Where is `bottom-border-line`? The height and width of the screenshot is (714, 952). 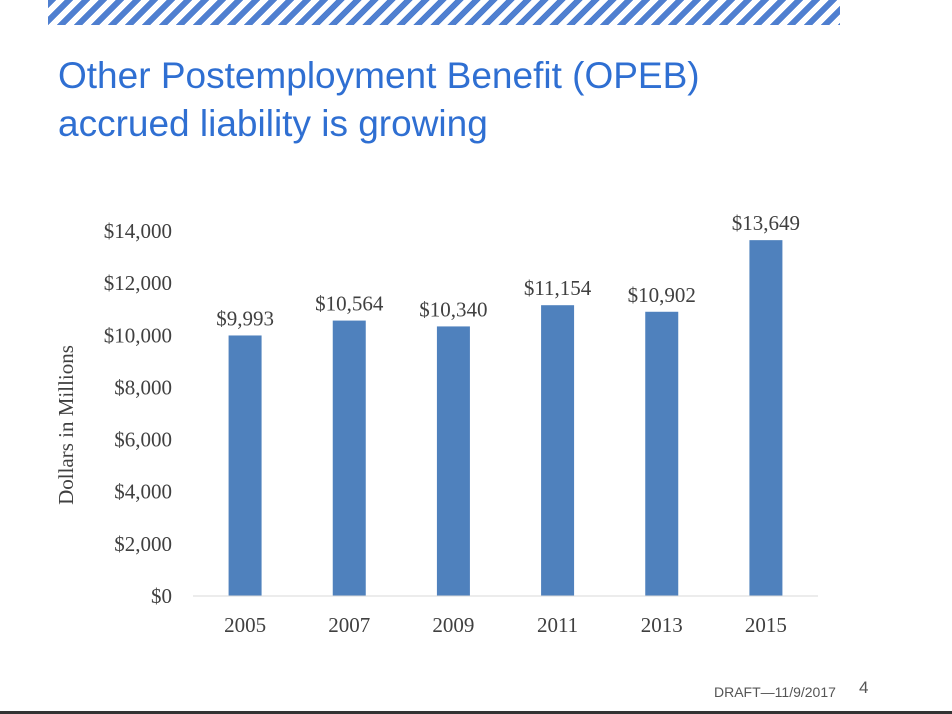
bottom-border-line is located at coordinates (476, 712).